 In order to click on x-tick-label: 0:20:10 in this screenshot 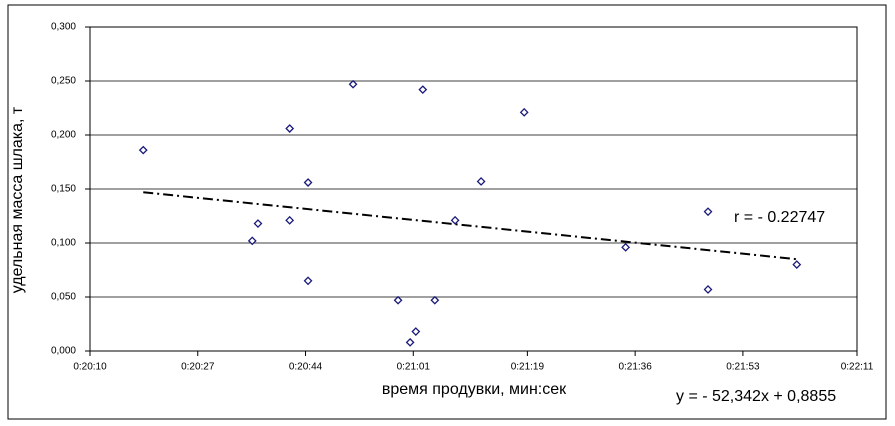, I will do `click(90, 367)`.